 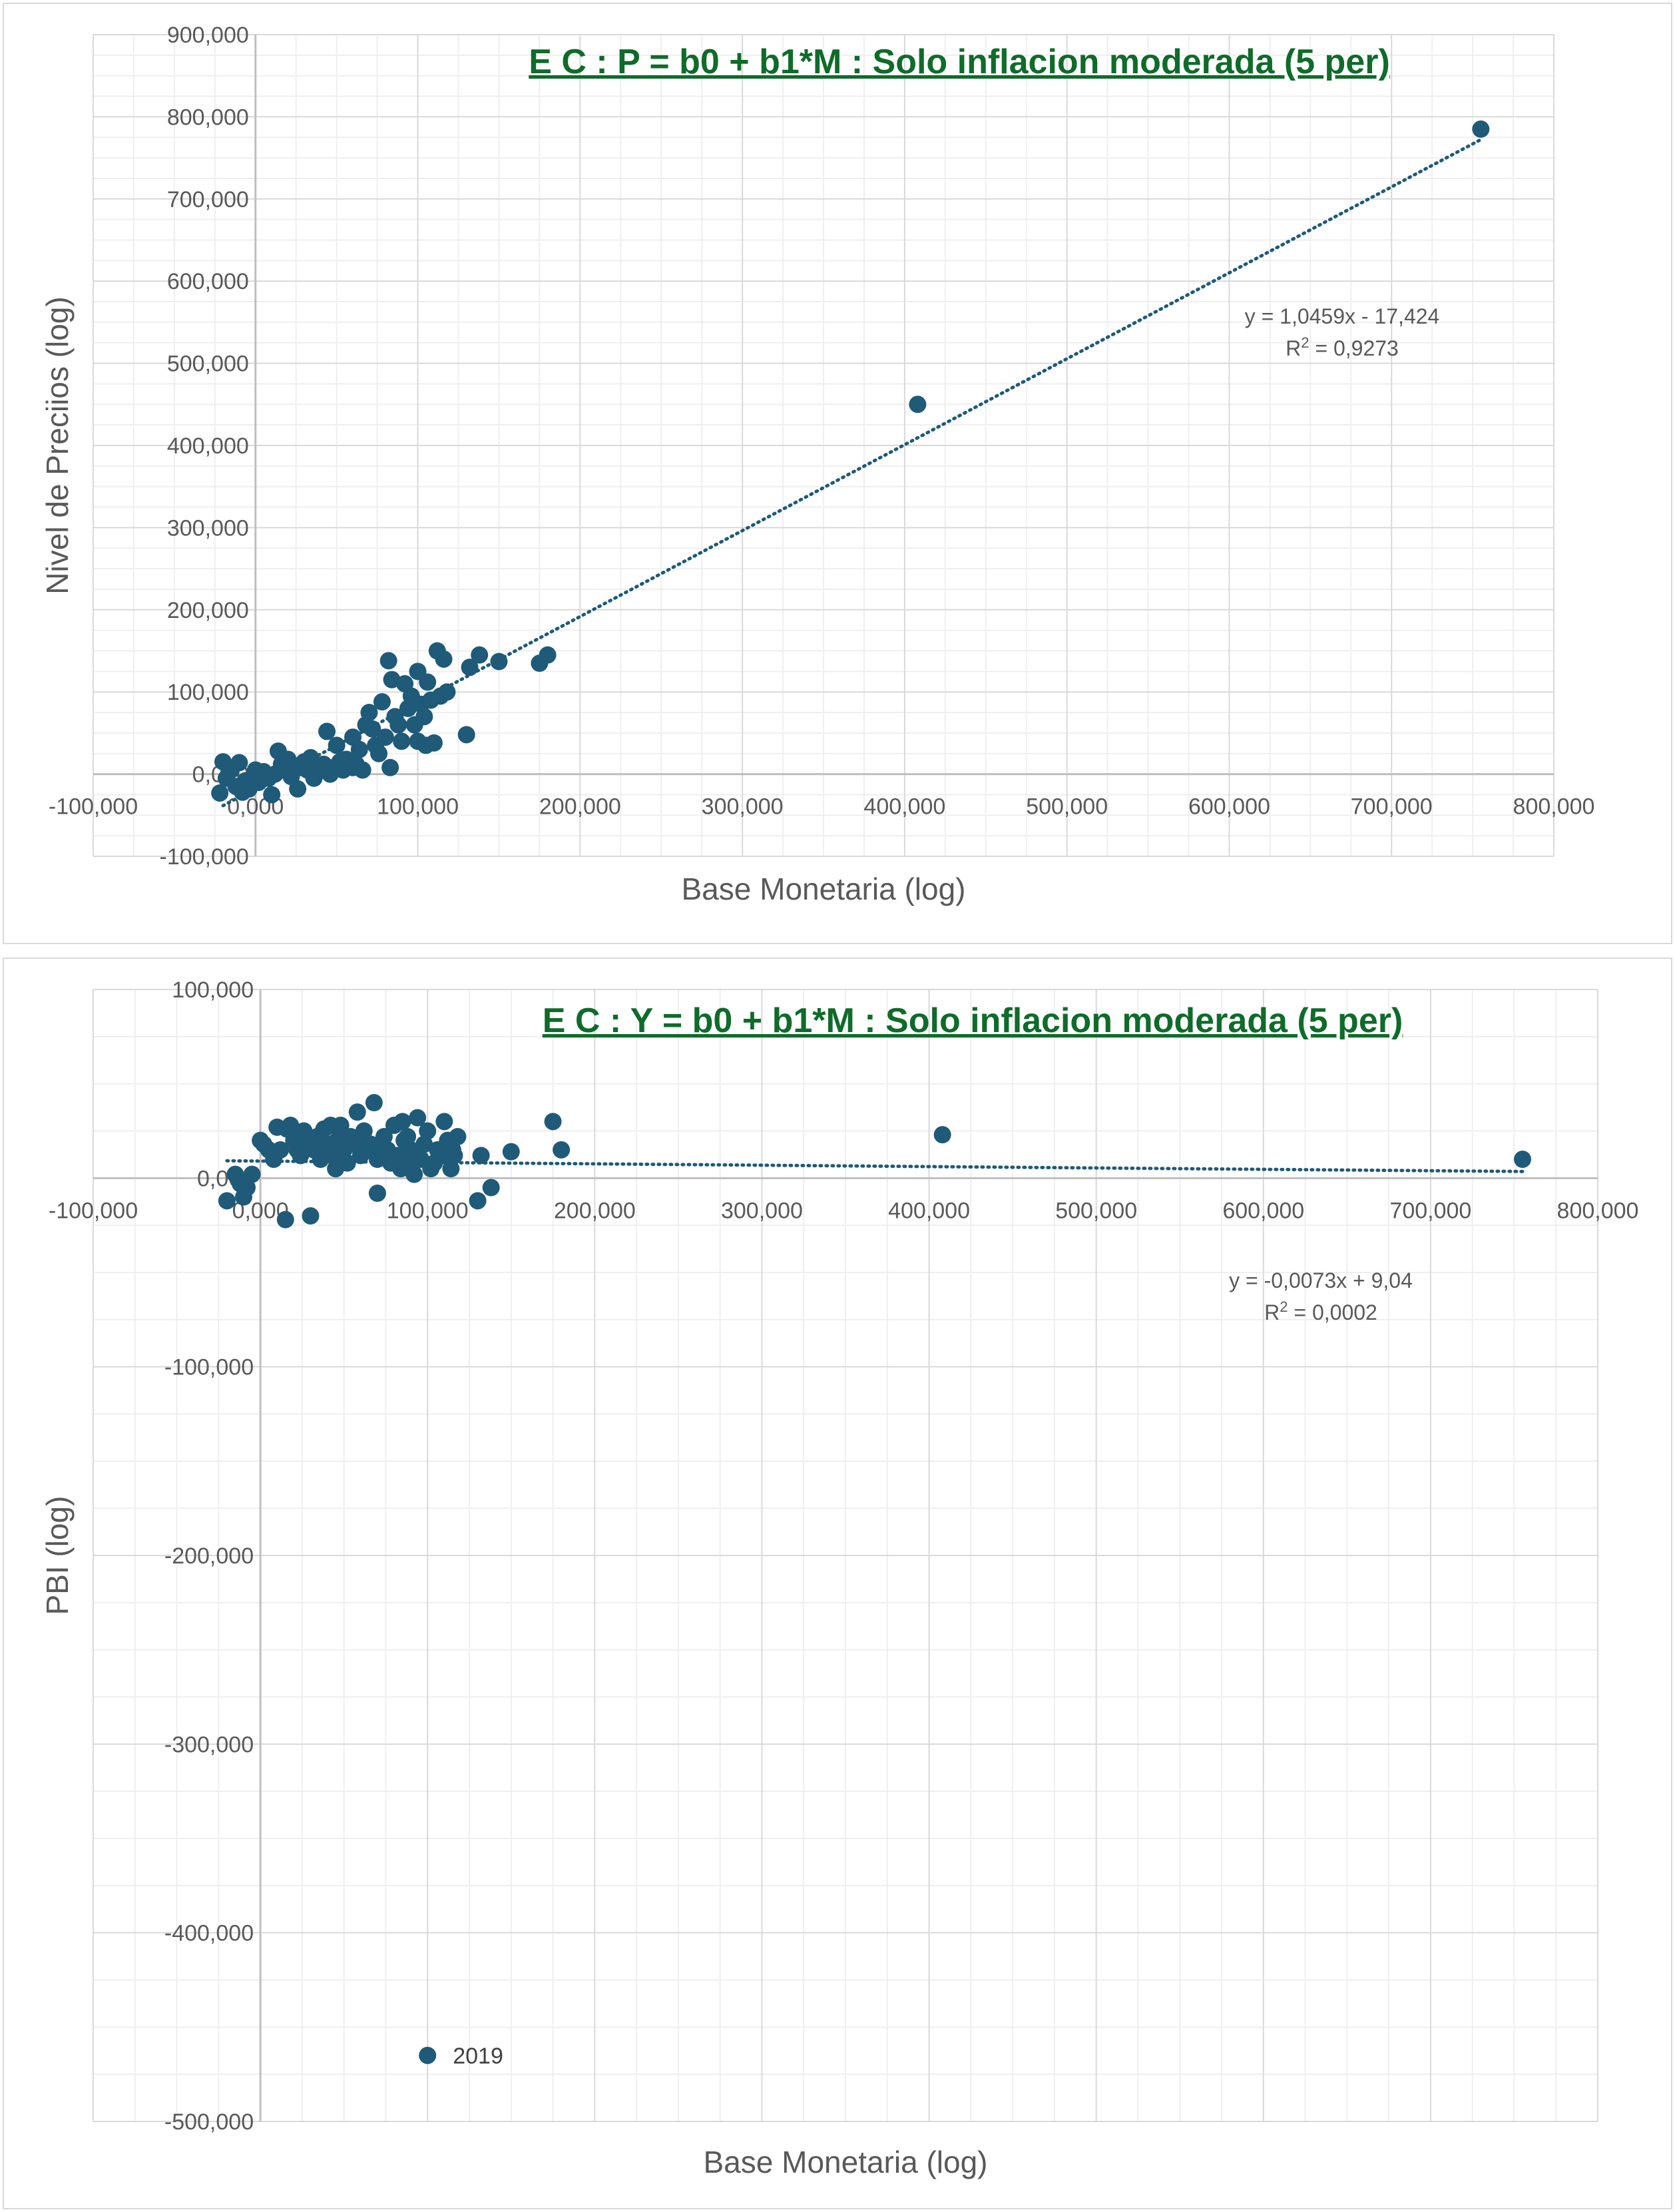 I want to click on y-tick-label: -200,000, so click(x=209, y=1556).